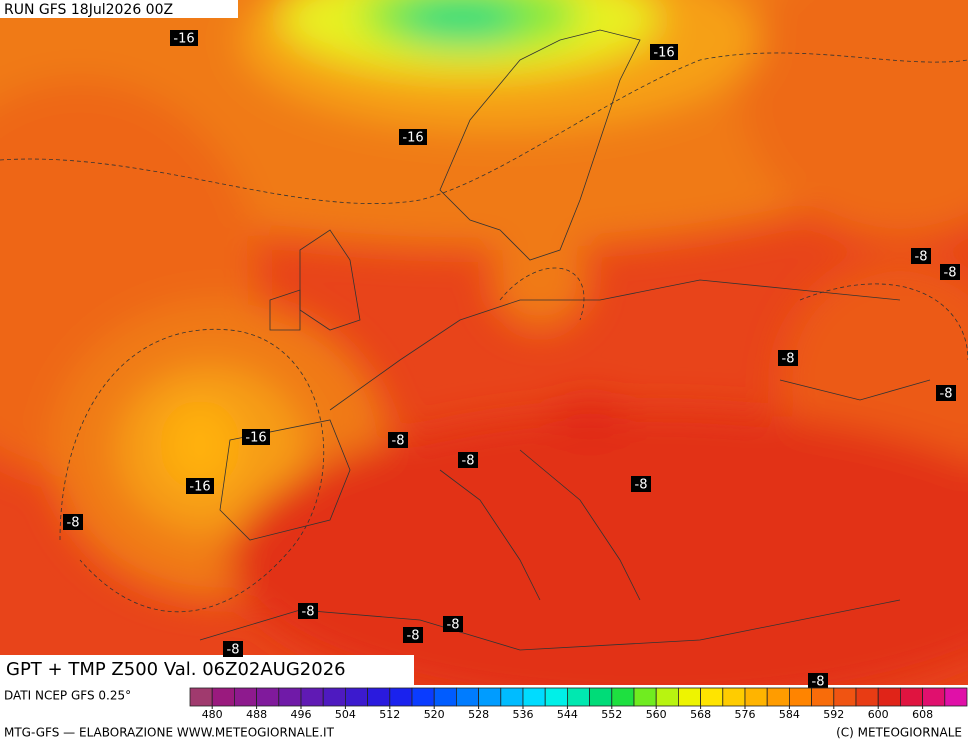 The width and height of the screenshot is (968, 745). I want to click on colorbar-tick-label: 488, so click(256, 714).